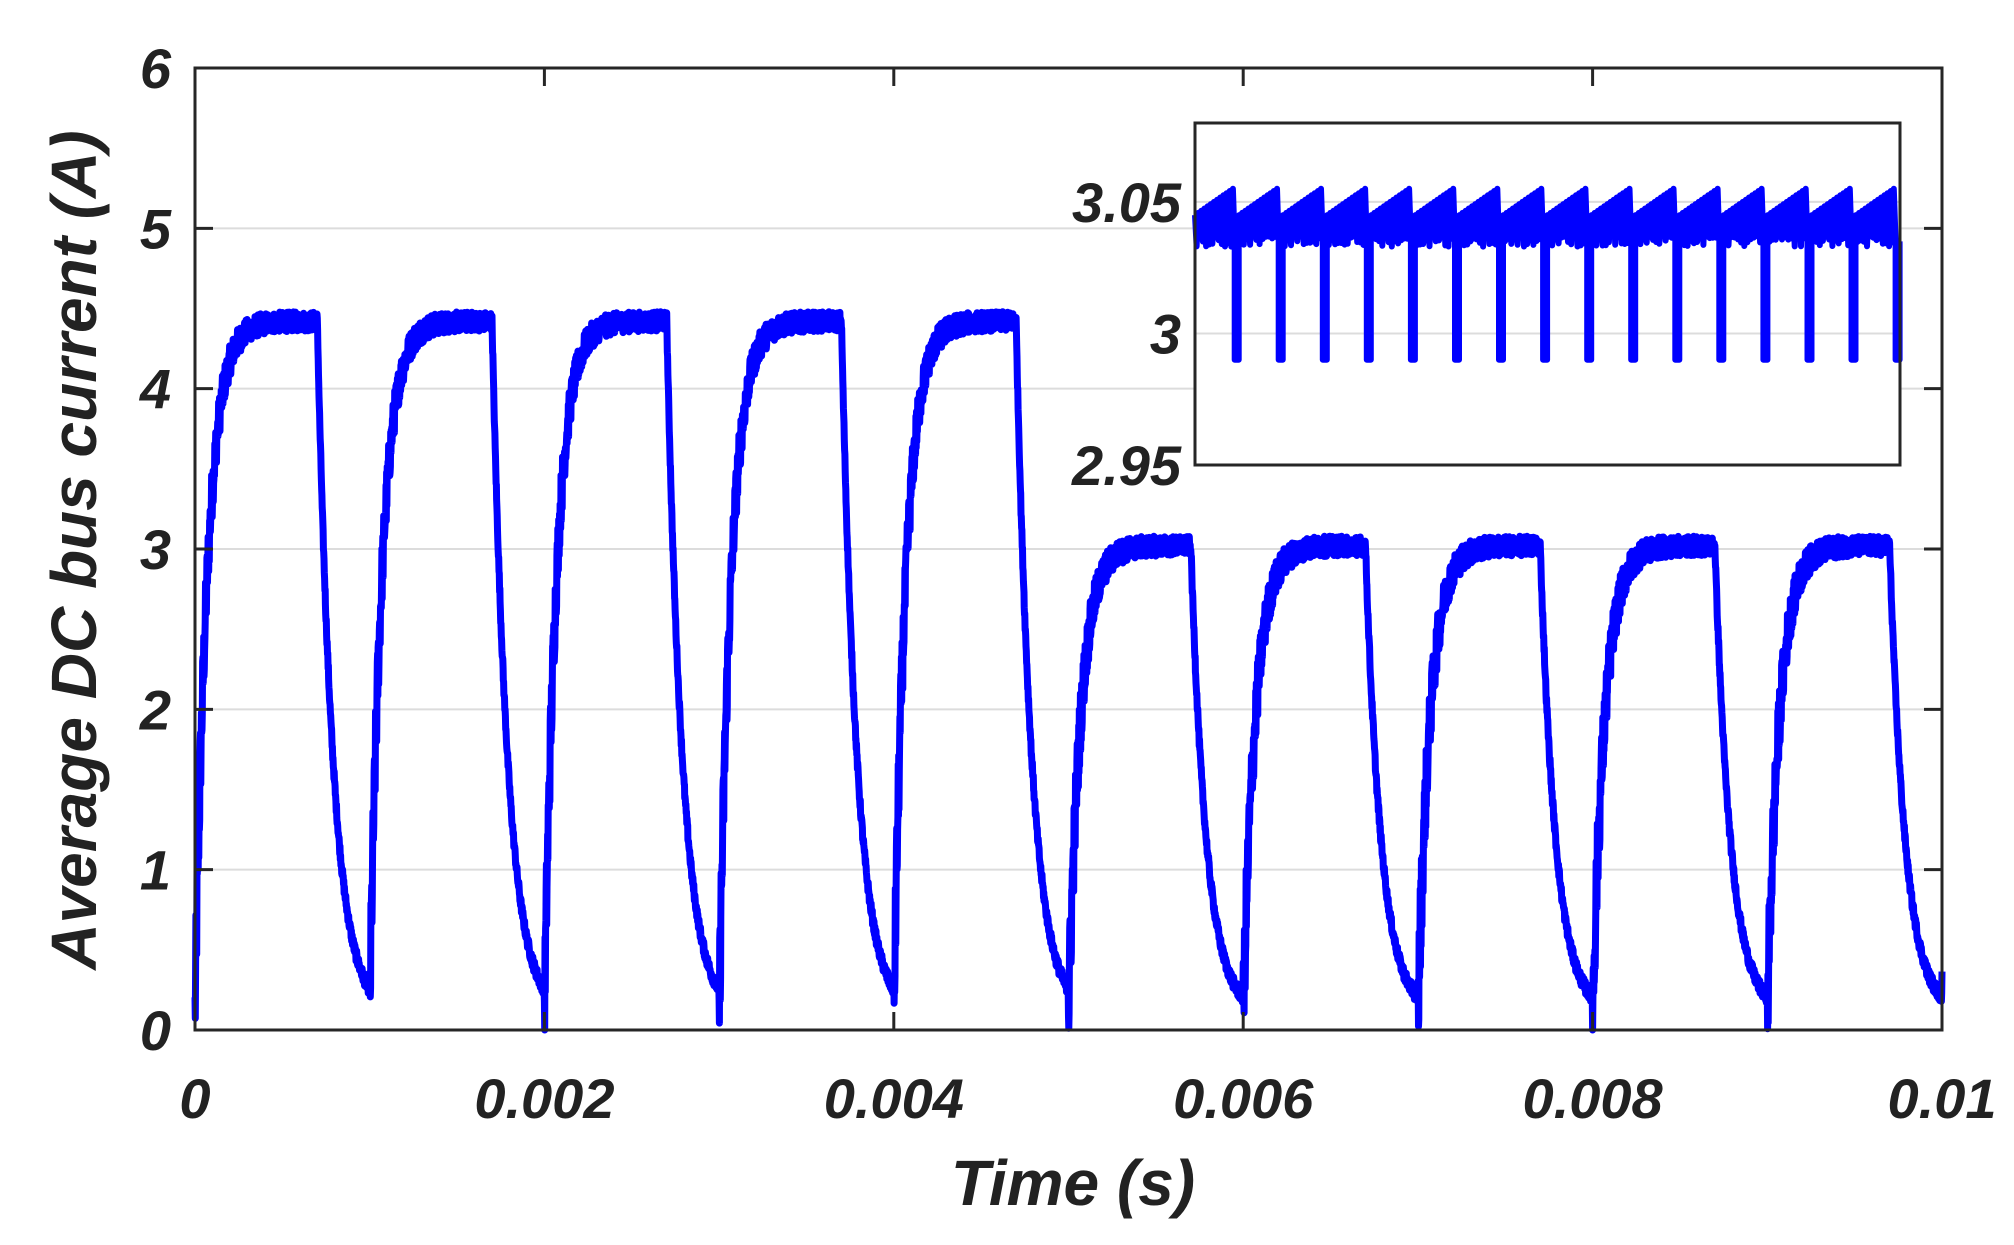 This screenshot has height=1245, width=2014. What do you see at coordinates (194, 1098) in the screenshot?
I see `x-tick-label: 0` at bounding box center [194, 1098].